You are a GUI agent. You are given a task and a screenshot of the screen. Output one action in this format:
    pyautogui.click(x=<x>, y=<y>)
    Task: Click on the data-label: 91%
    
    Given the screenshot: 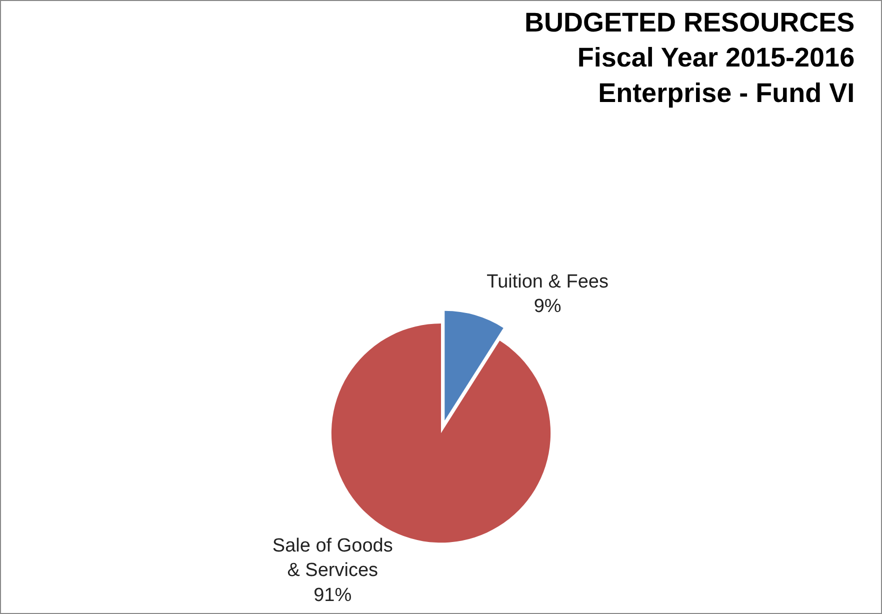 What is the action you would take?
    pyautogui.click(x=333, y=595)
    